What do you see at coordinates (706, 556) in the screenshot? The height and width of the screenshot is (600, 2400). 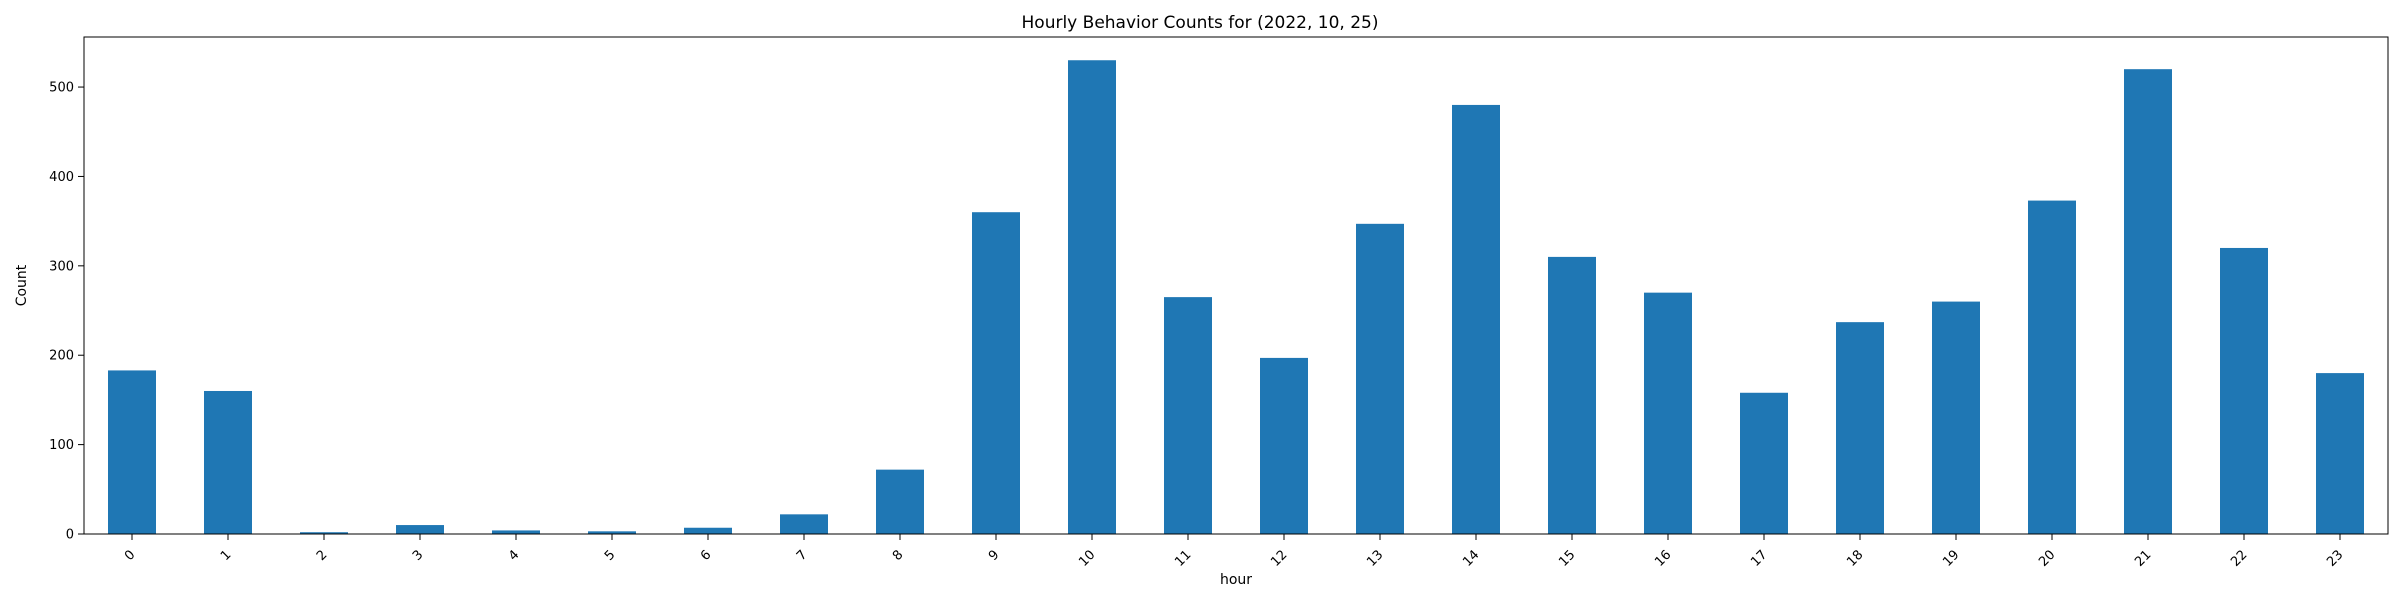 I see `x-tick-label: 6` at bounding box center [706, 556].